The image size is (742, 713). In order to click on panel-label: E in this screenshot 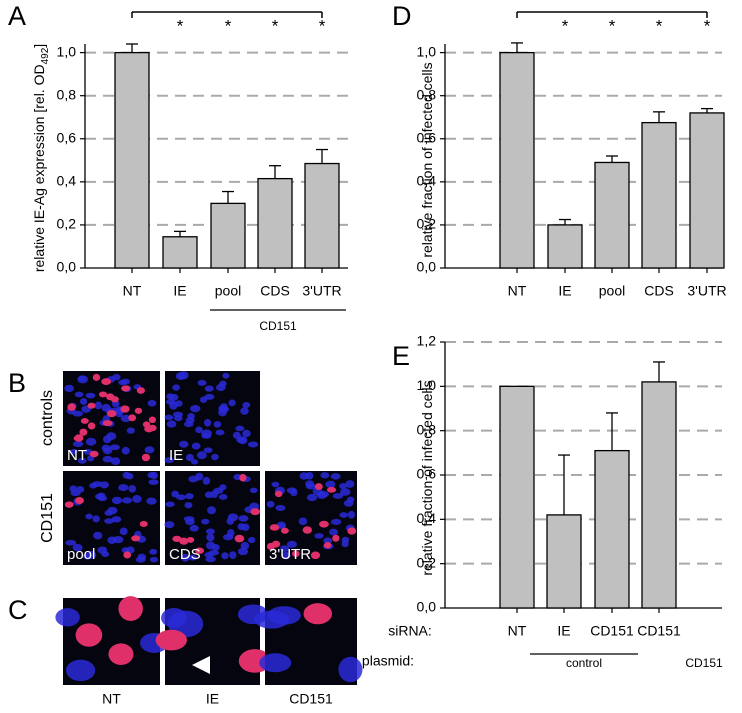, I will do `click(401, 356)`.